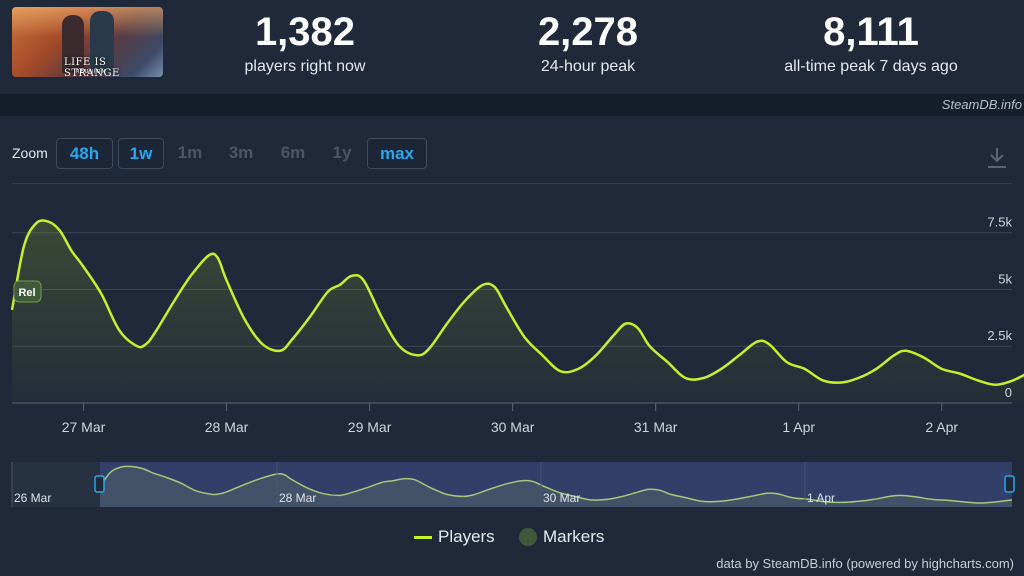  I want to click on zoom-max-button: max, so click(397, 153).